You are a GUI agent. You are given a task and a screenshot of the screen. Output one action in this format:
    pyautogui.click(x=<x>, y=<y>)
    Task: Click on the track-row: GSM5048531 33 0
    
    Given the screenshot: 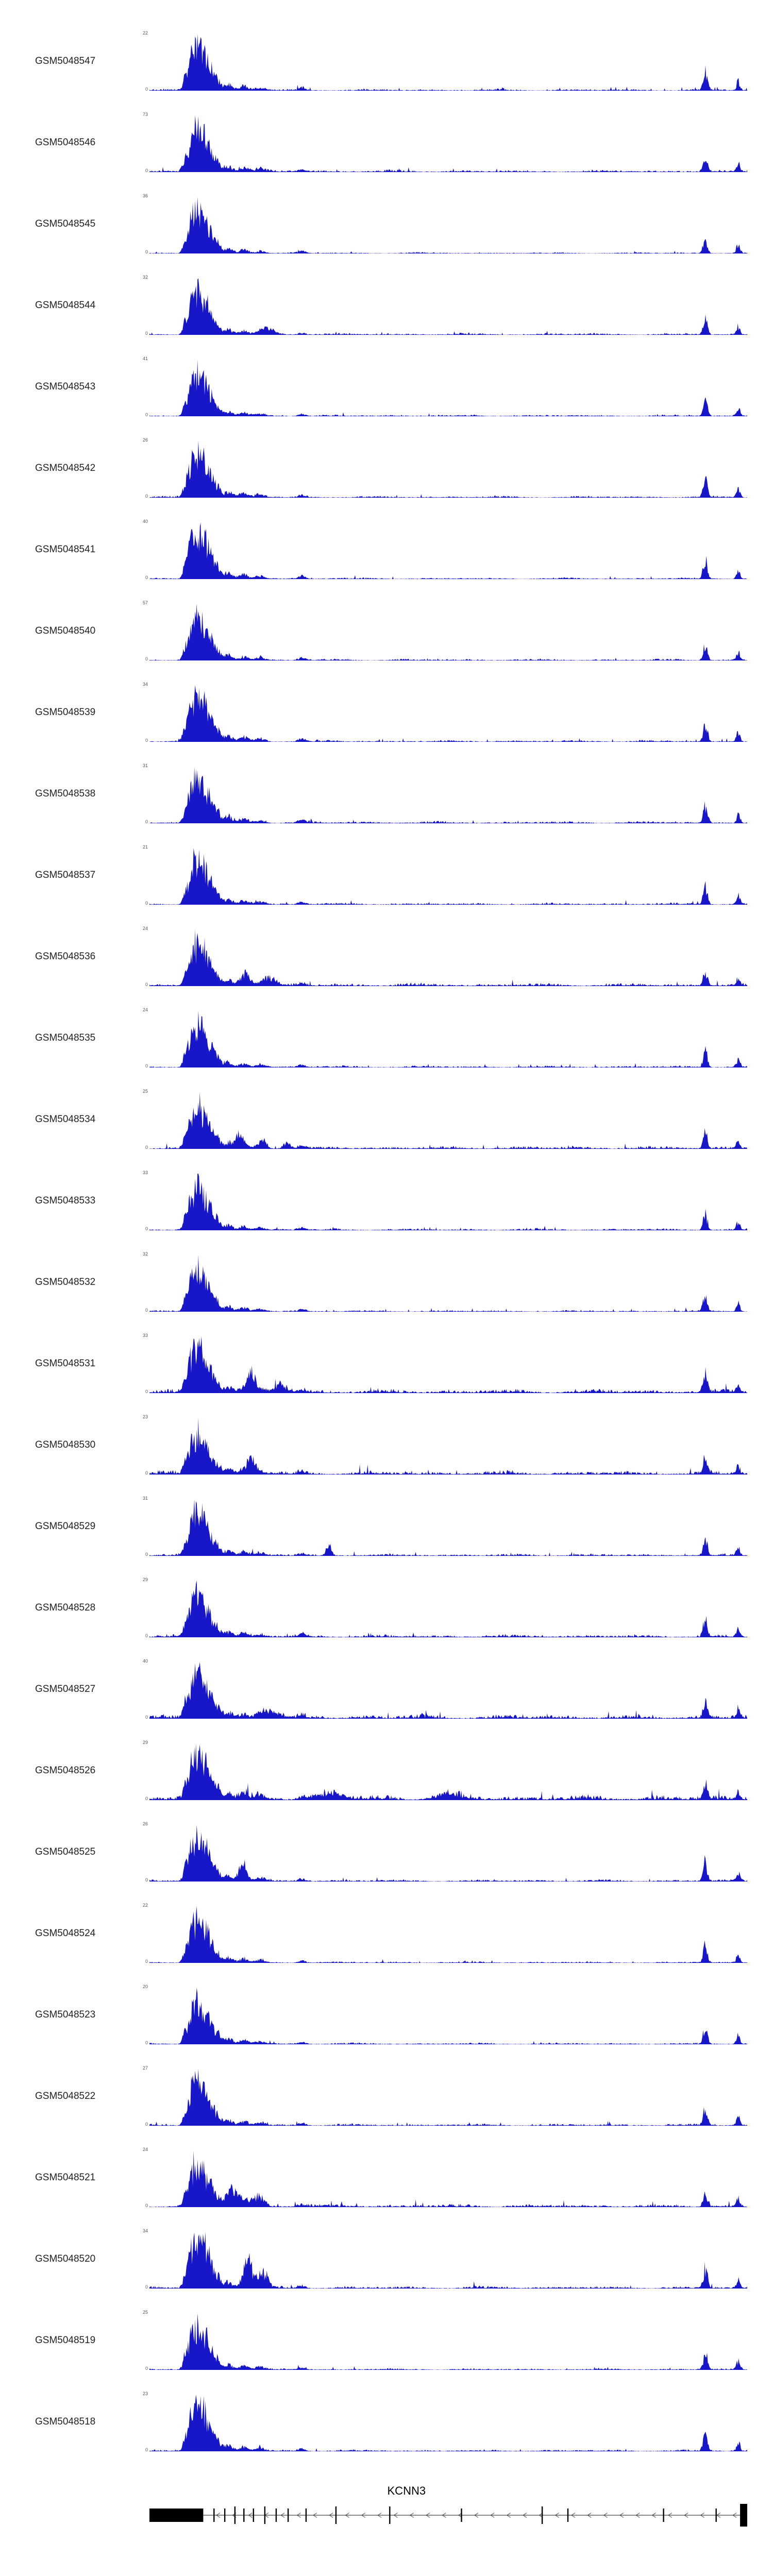 What is the action you would take?
    pyautogui.click(x=386, y=1358)
    